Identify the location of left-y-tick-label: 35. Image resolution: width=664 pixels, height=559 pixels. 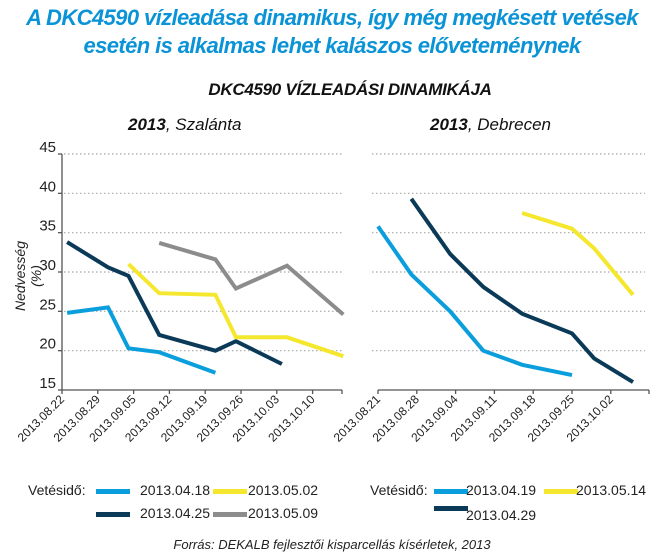
(47, 226).